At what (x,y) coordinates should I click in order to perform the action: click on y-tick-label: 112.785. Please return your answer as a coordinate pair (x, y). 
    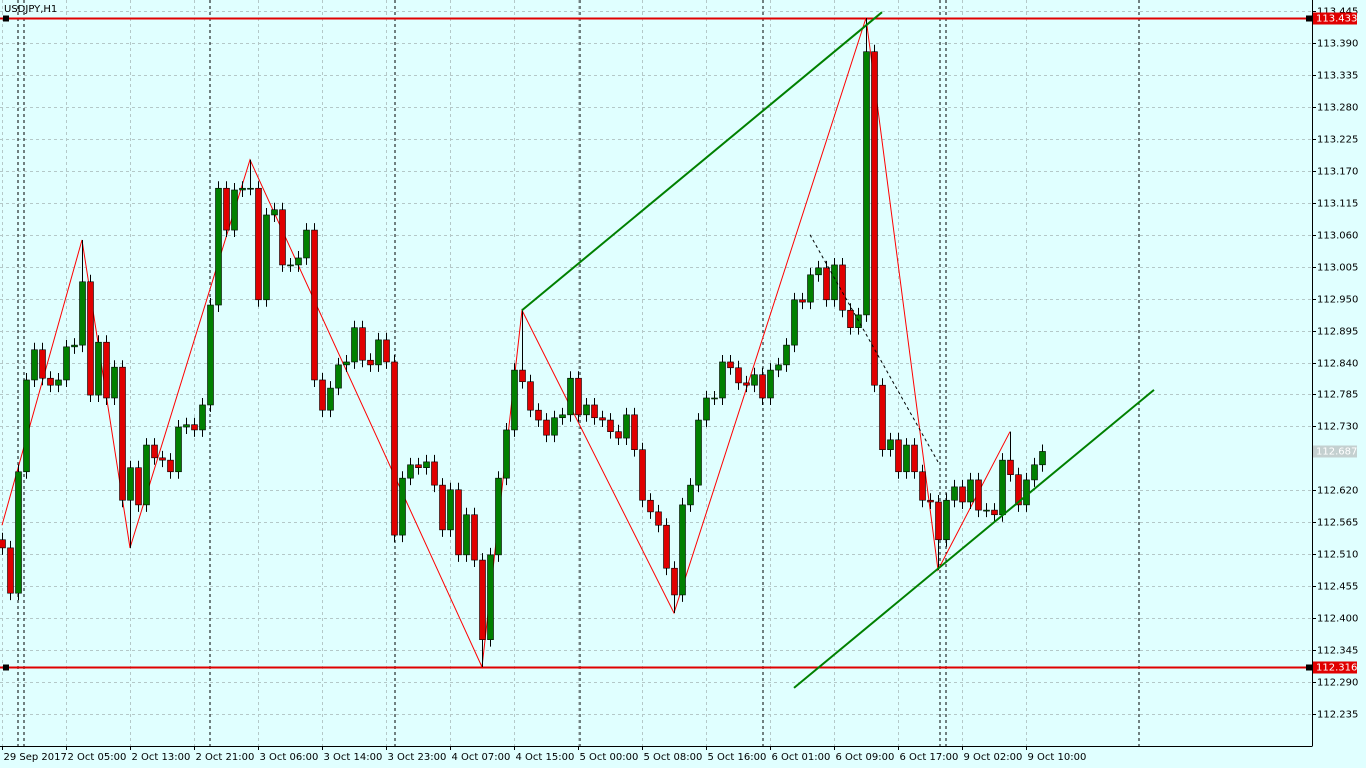
    Looking at the image, I should click on (1337, 395).